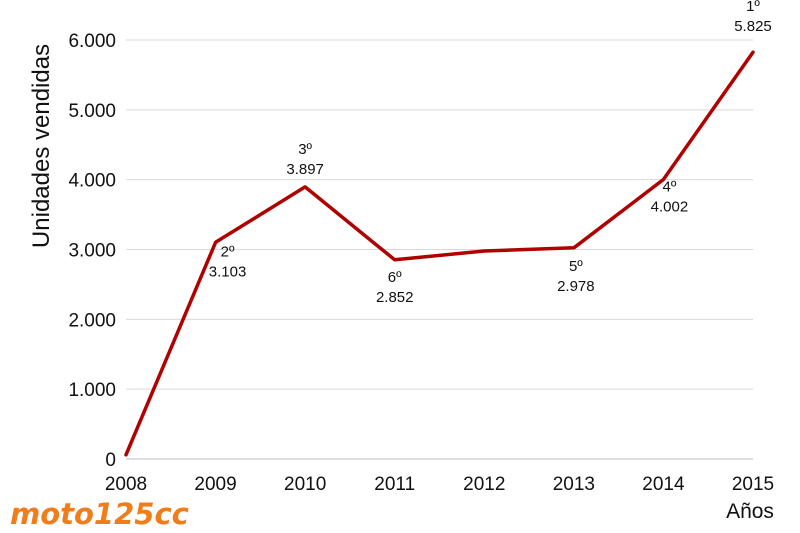 The height and width of the screenshot is (533, 800). I want to click on y-axis-ticks: 0 1.000 2.000 3.000 4.000 5.000 6.000, so click(92, 251).